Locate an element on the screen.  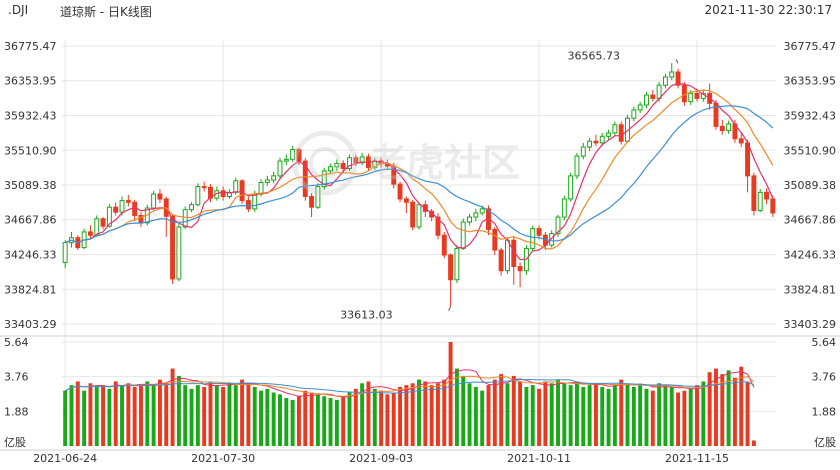
x-tick-label: 2021-07-30 is located at coordinates (223, 458).